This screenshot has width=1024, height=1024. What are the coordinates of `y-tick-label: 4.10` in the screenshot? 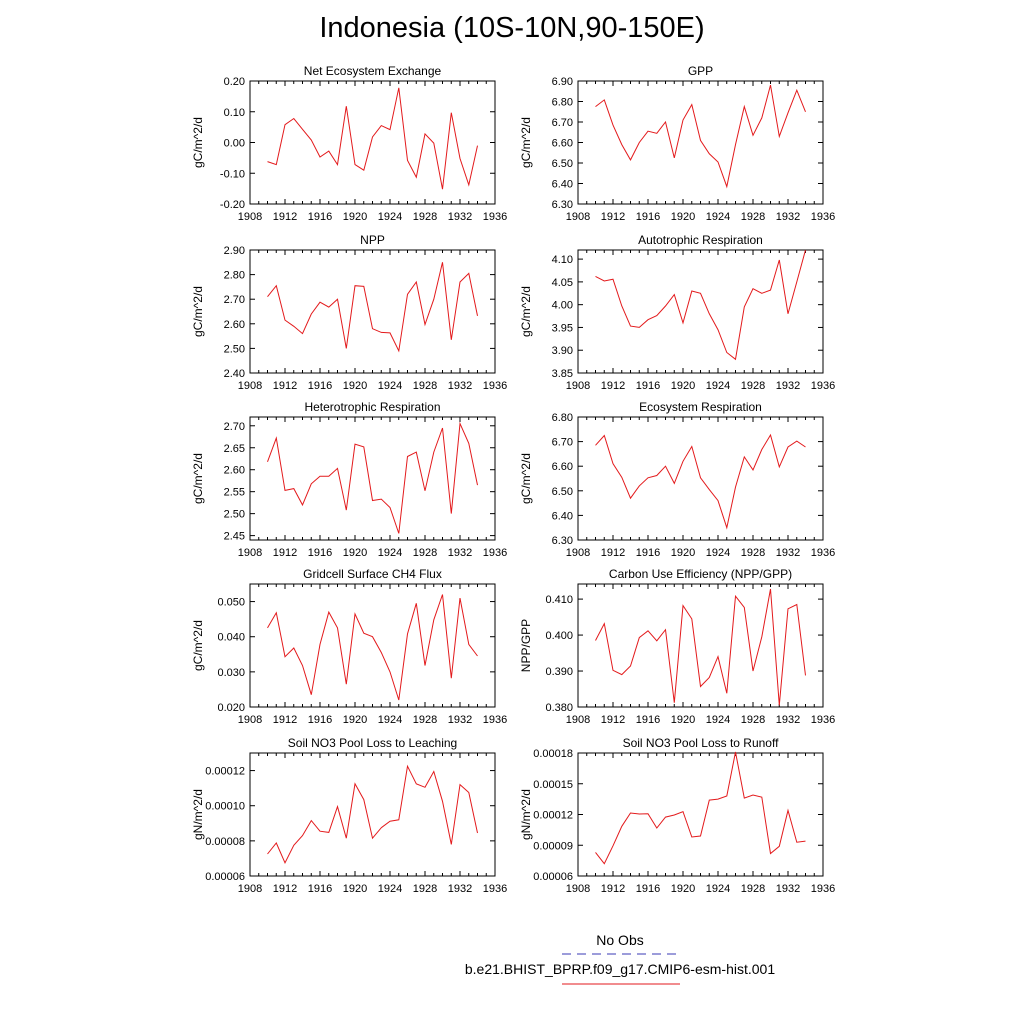 It's located at (562, 260).